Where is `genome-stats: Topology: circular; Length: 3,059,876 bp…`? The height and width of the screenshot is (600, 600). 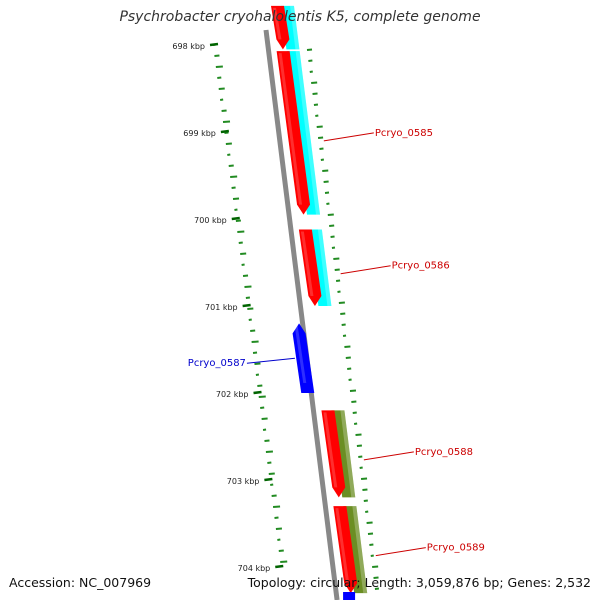 genome-stats: Topology: circular; Length: 3,059,876 bp… is located at coordinates (419, 582).